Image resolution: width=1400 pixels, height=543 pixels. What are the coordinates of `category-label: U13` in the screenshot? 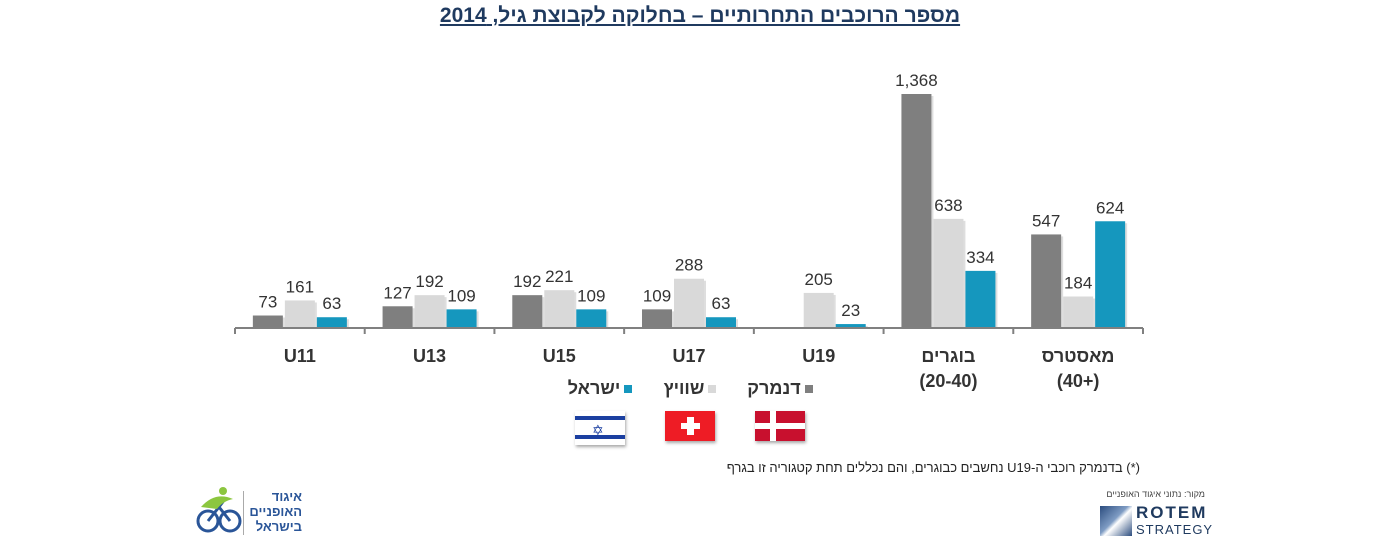 It's located at (429, 356).